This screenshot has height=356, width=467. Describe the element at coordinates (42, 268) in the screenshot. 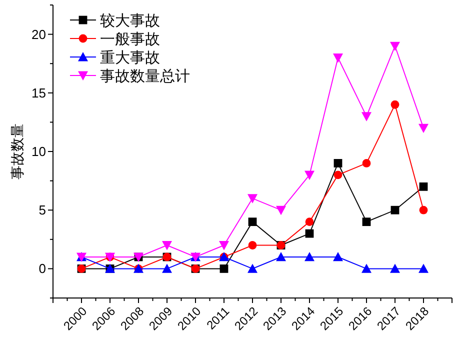

I see `y-tick-label: 0` at that location.